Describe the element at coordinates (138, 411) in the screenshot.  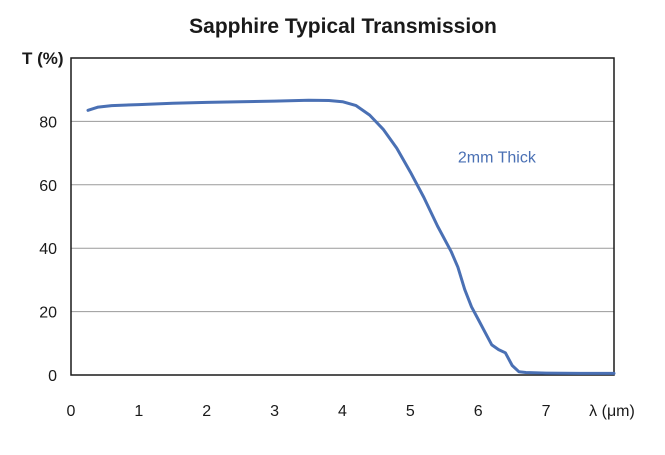
I see `x-tick-label: 1` at that location.